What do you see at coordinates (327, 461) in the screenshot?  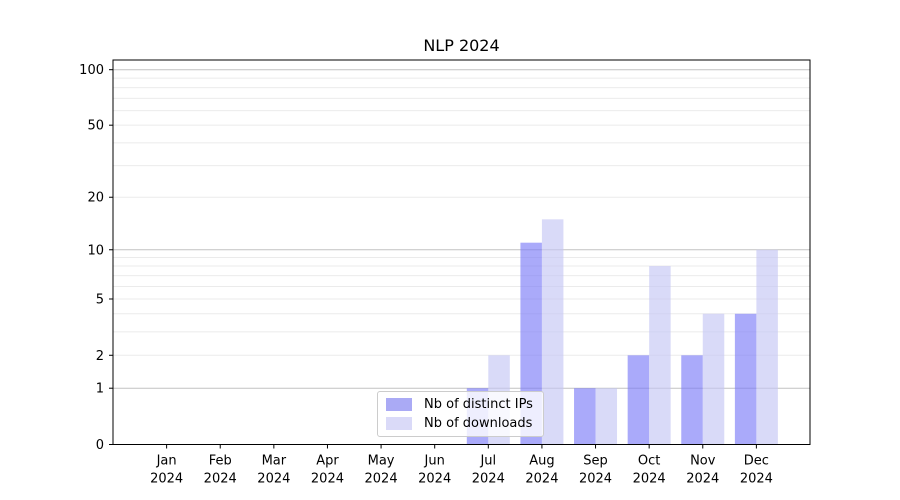 I see `x-tick-label-month: Apr` at bounding box center [327, 461].